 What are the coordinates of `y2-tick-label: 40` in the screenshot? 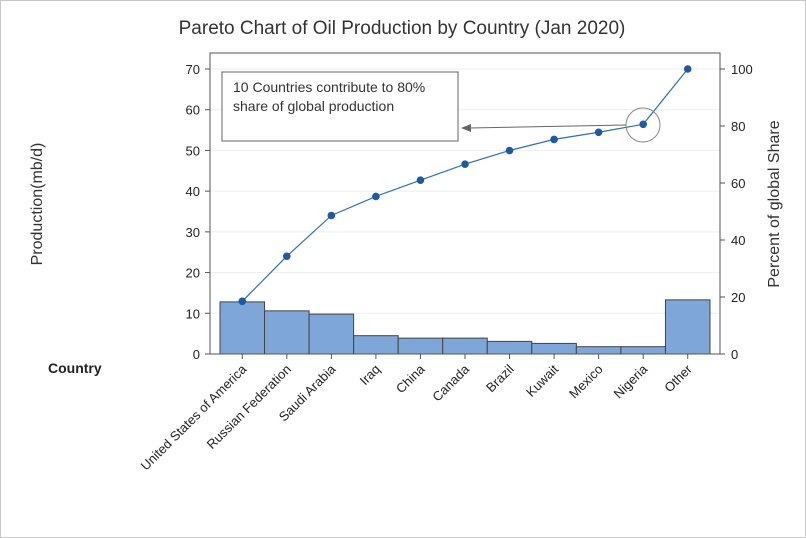 It's located at (738, 240).